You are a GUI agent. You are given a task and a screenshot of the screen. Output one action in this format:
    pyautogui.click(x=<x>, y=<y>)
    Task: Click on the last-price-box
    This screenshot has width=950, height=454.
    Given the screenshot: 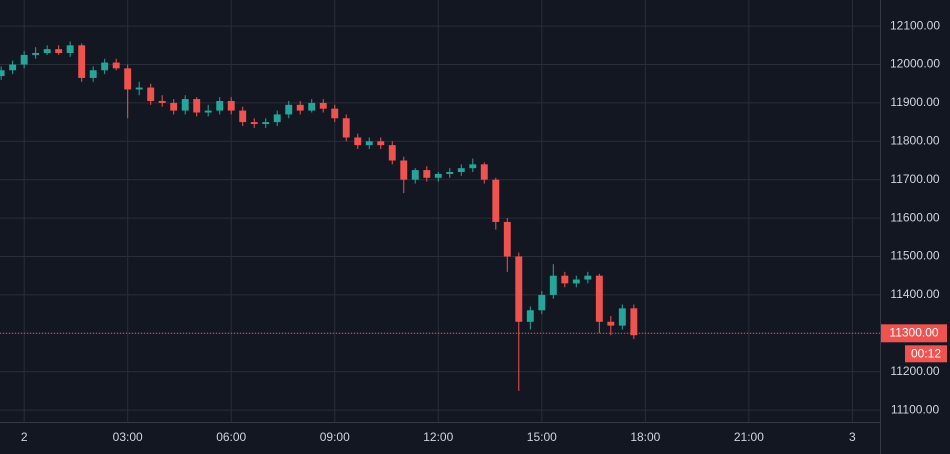 What is the action you would take?
    pyautogui.click(x=914, y=333)
    